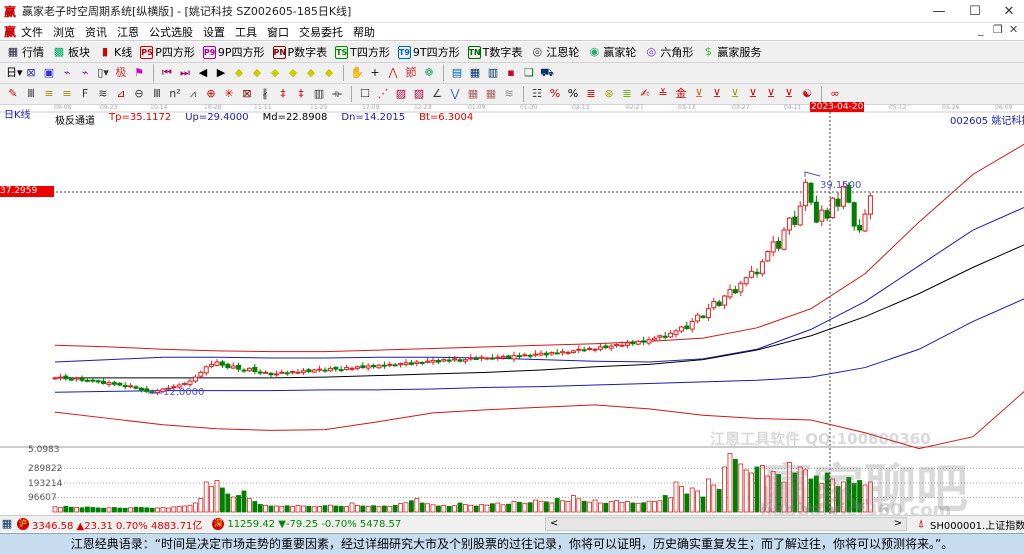 The width and height of the screenshot is (1024, 554). What do you see at coordinates (67, 73) in the screenshot?
I see `tool-wave: ⌁` at bounding box center [67, 73].